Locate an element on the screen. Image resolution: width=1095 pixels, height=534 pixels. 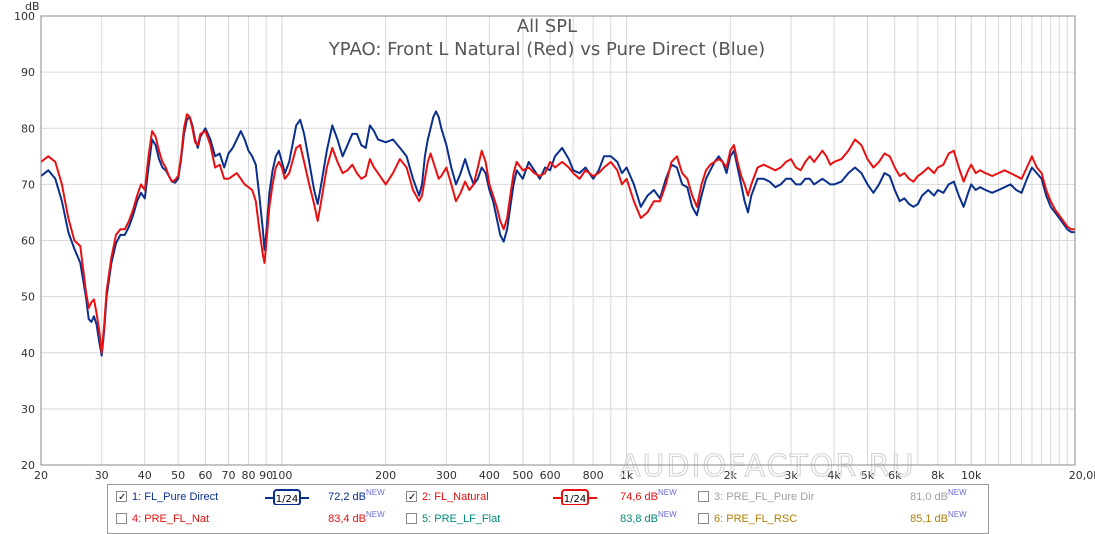
x-tick-label: 50 is located at coordinates (178, 475).